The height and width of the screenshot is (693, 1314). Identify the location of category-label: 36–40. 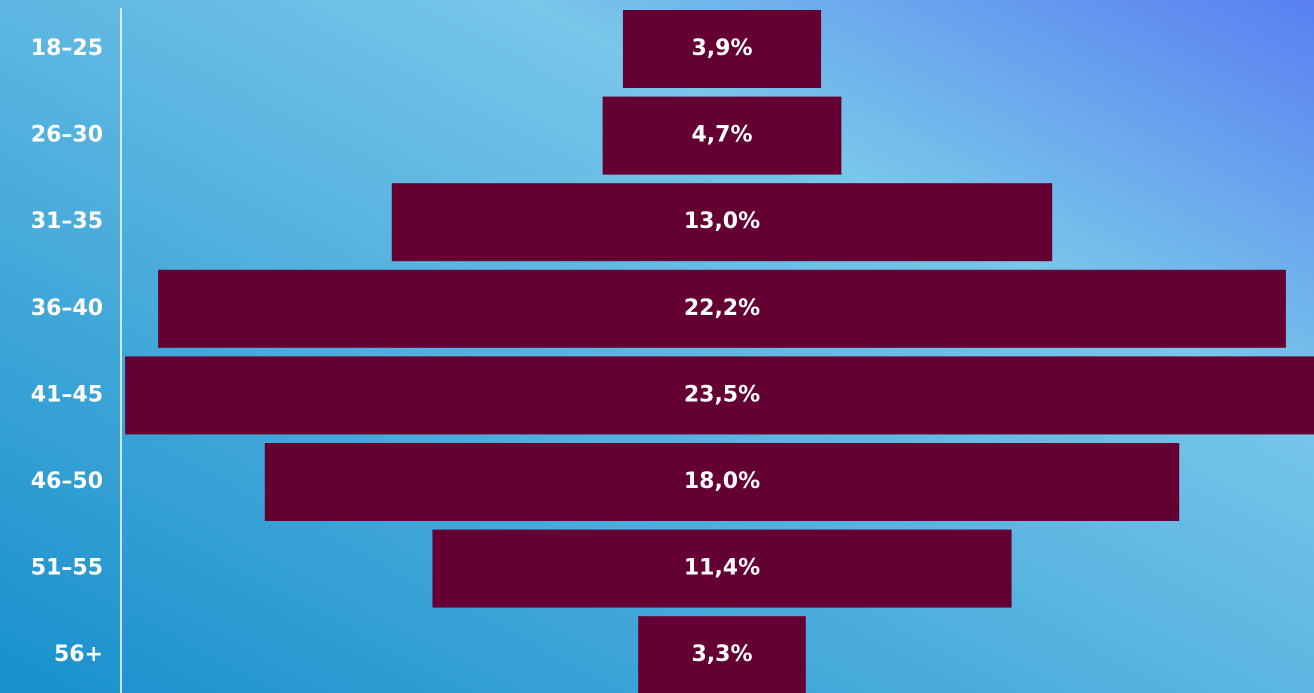
(67, 308).